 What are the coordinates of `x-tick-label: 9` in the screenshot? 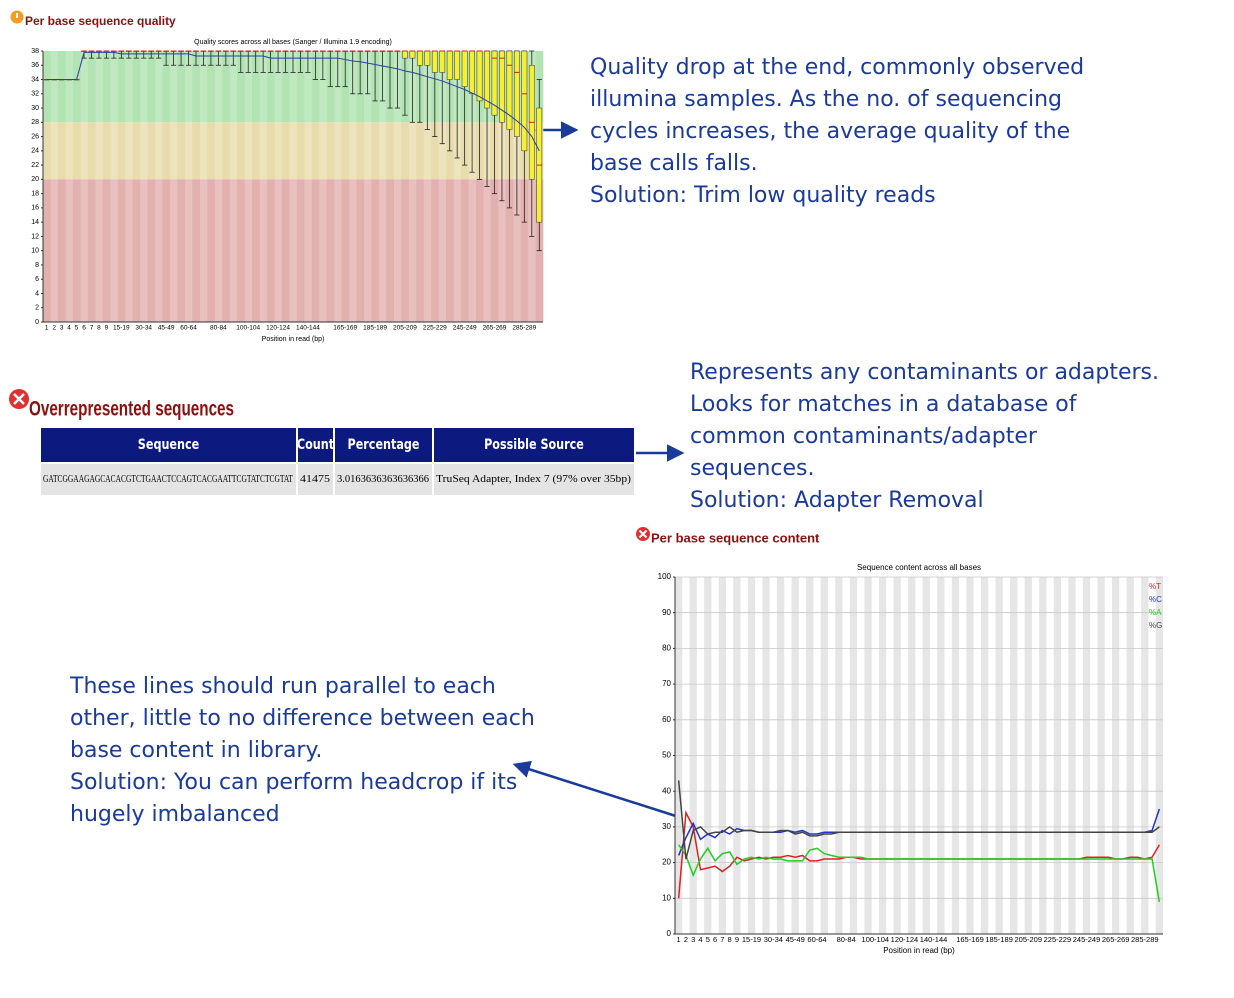 It's located at (107, 328).